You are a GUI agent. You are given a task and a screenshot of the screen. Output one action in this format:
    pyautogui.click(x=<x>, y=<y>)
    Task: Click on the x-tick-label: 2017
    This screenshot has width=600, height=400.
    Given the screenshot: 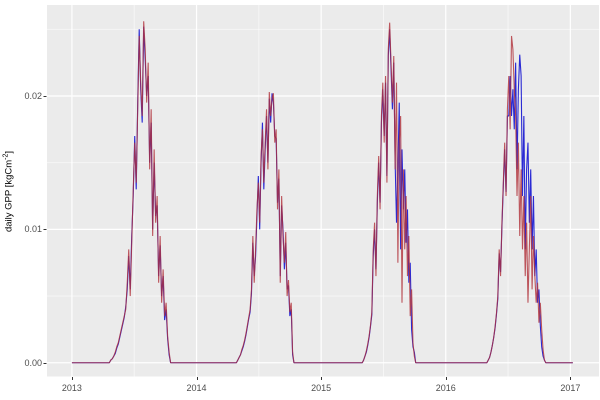 What is the action you would take?
    pyautogui.click(x=570, y=387)
    